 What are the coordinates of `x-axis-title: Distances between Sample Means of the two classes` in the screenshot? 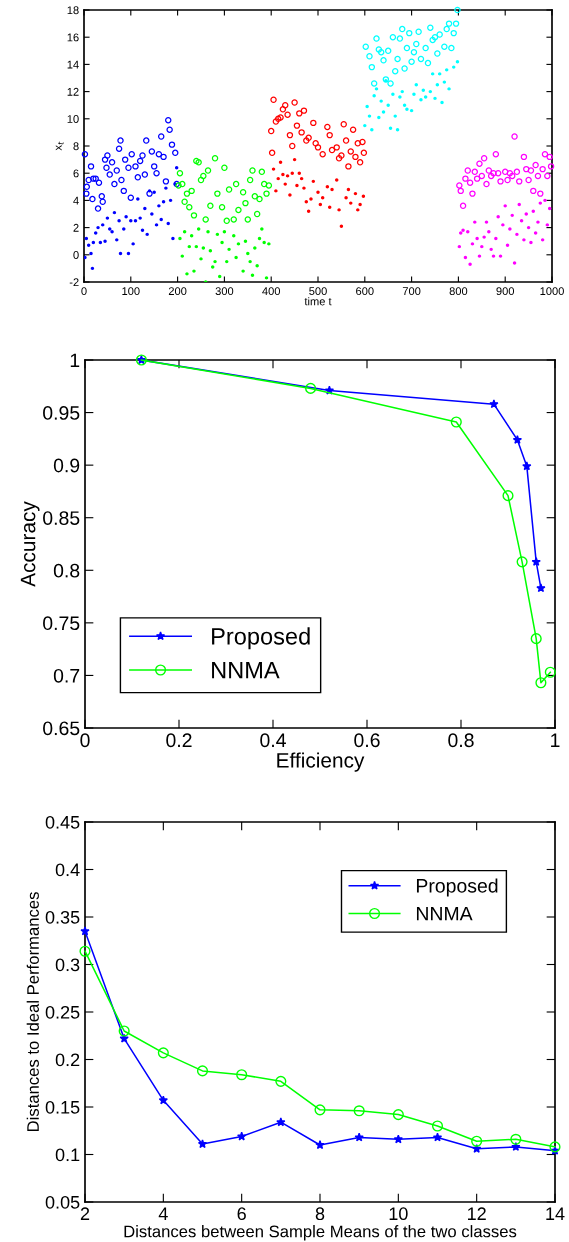 It's located at (320, 1233).